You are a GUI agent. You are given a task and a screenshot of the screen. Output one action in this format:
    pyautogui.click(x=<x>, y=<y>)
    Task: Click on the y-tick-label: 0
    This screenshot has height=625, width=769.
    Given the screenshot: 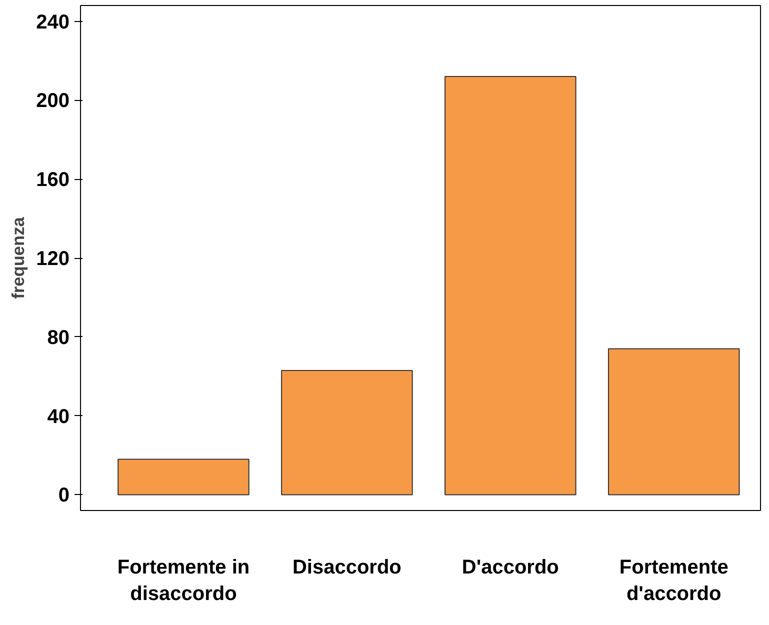 What is the action you would take?
    pyautogui.click(x=64, y=495)
    